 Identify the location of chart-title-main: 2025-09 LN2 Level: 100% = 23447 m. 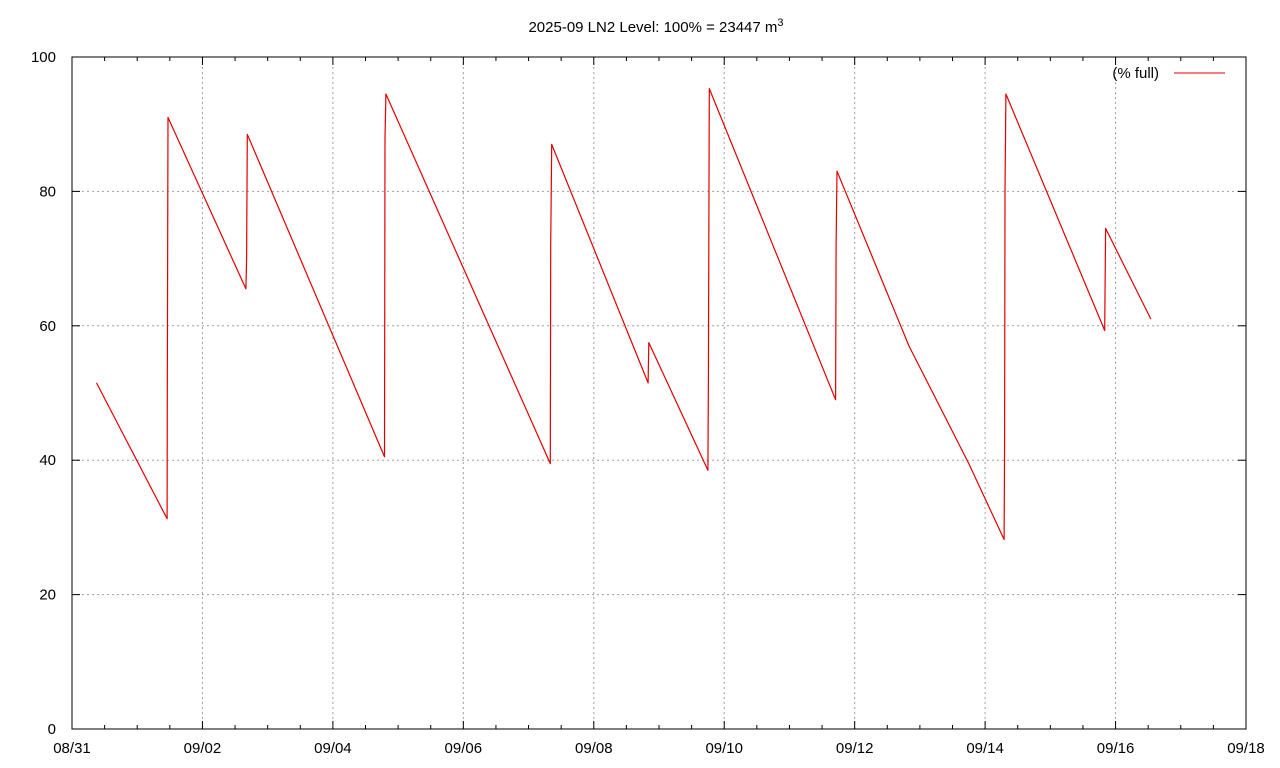
(652, 27).